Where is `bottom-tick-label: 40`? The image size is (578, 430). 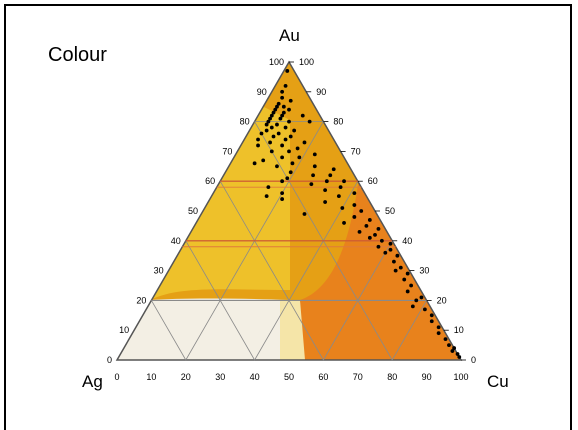 bottom-tick-label: 40 is located at coordinates (255, 377).